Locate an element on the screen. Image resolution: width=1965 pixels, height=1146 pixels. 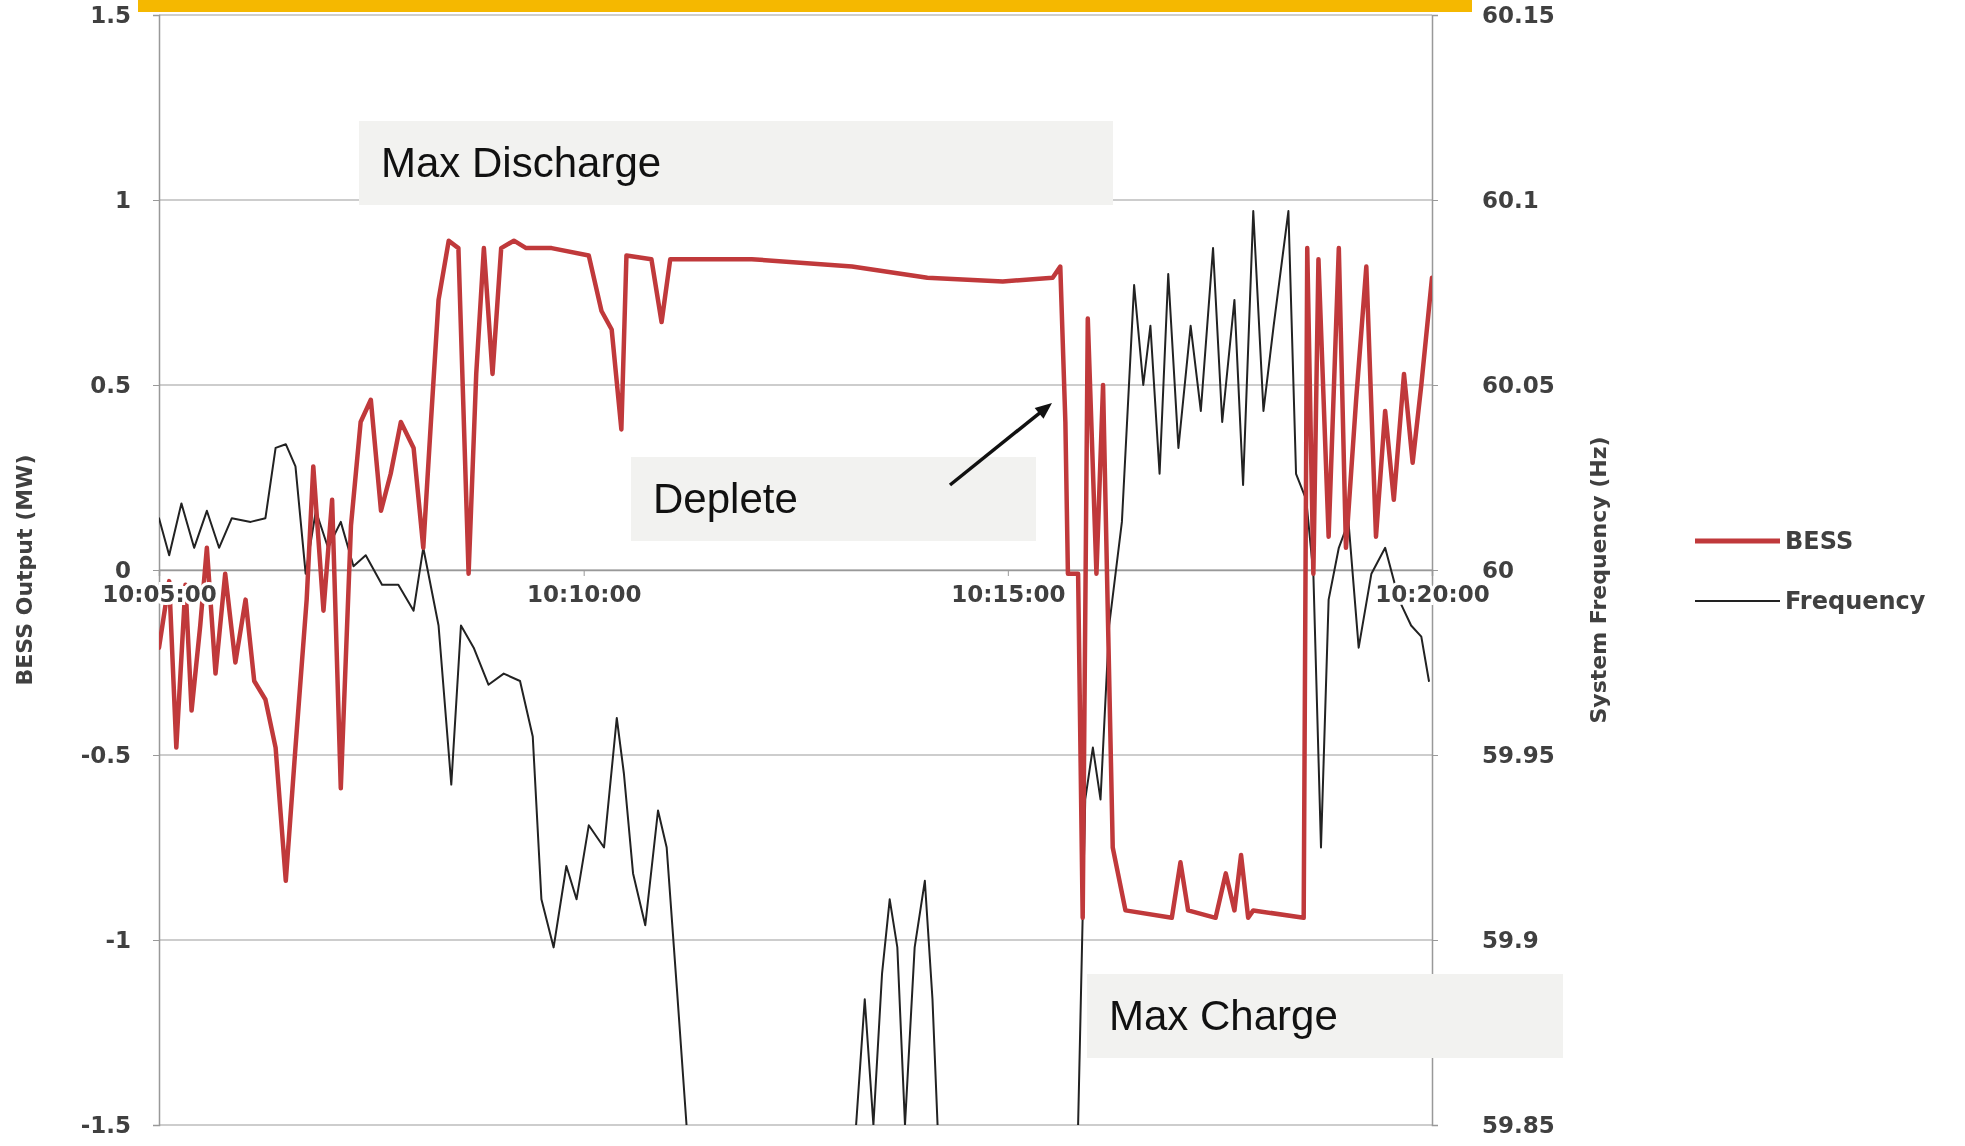
y2-tick-label: 59.95 is located at coordinates (1518, 754).